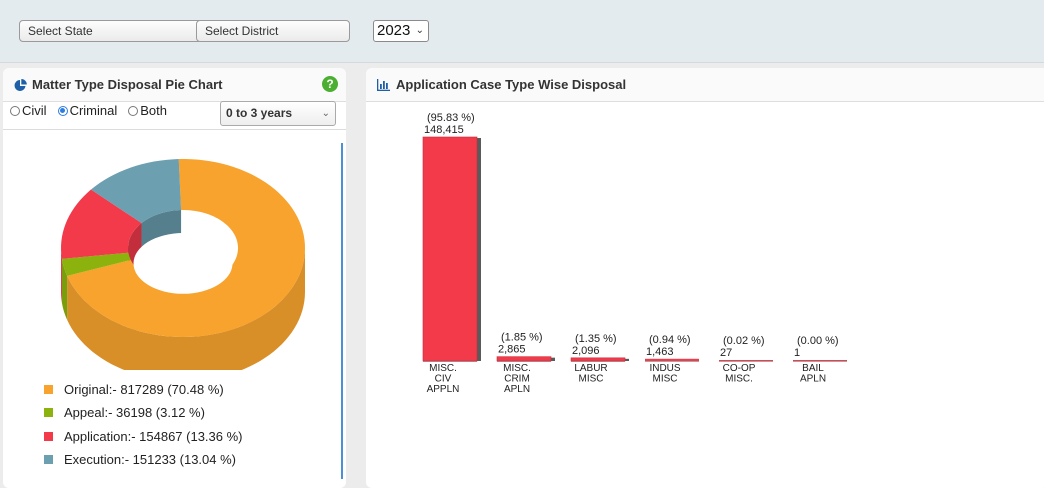  I want to click on bar-chart-icon, so click(383, 85).